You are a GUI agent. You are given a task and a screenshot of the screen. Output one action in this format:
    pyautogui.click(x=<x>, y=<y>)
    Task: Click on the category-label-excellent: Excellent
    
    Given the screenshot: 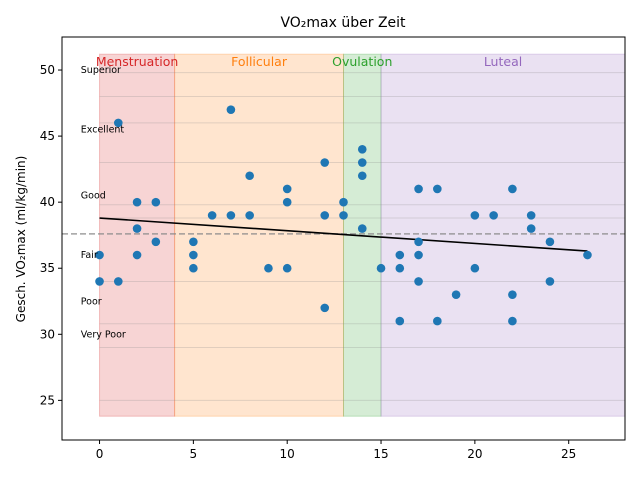 What is the action you would take?
    pyautogui.click(x=103, y=129)
    